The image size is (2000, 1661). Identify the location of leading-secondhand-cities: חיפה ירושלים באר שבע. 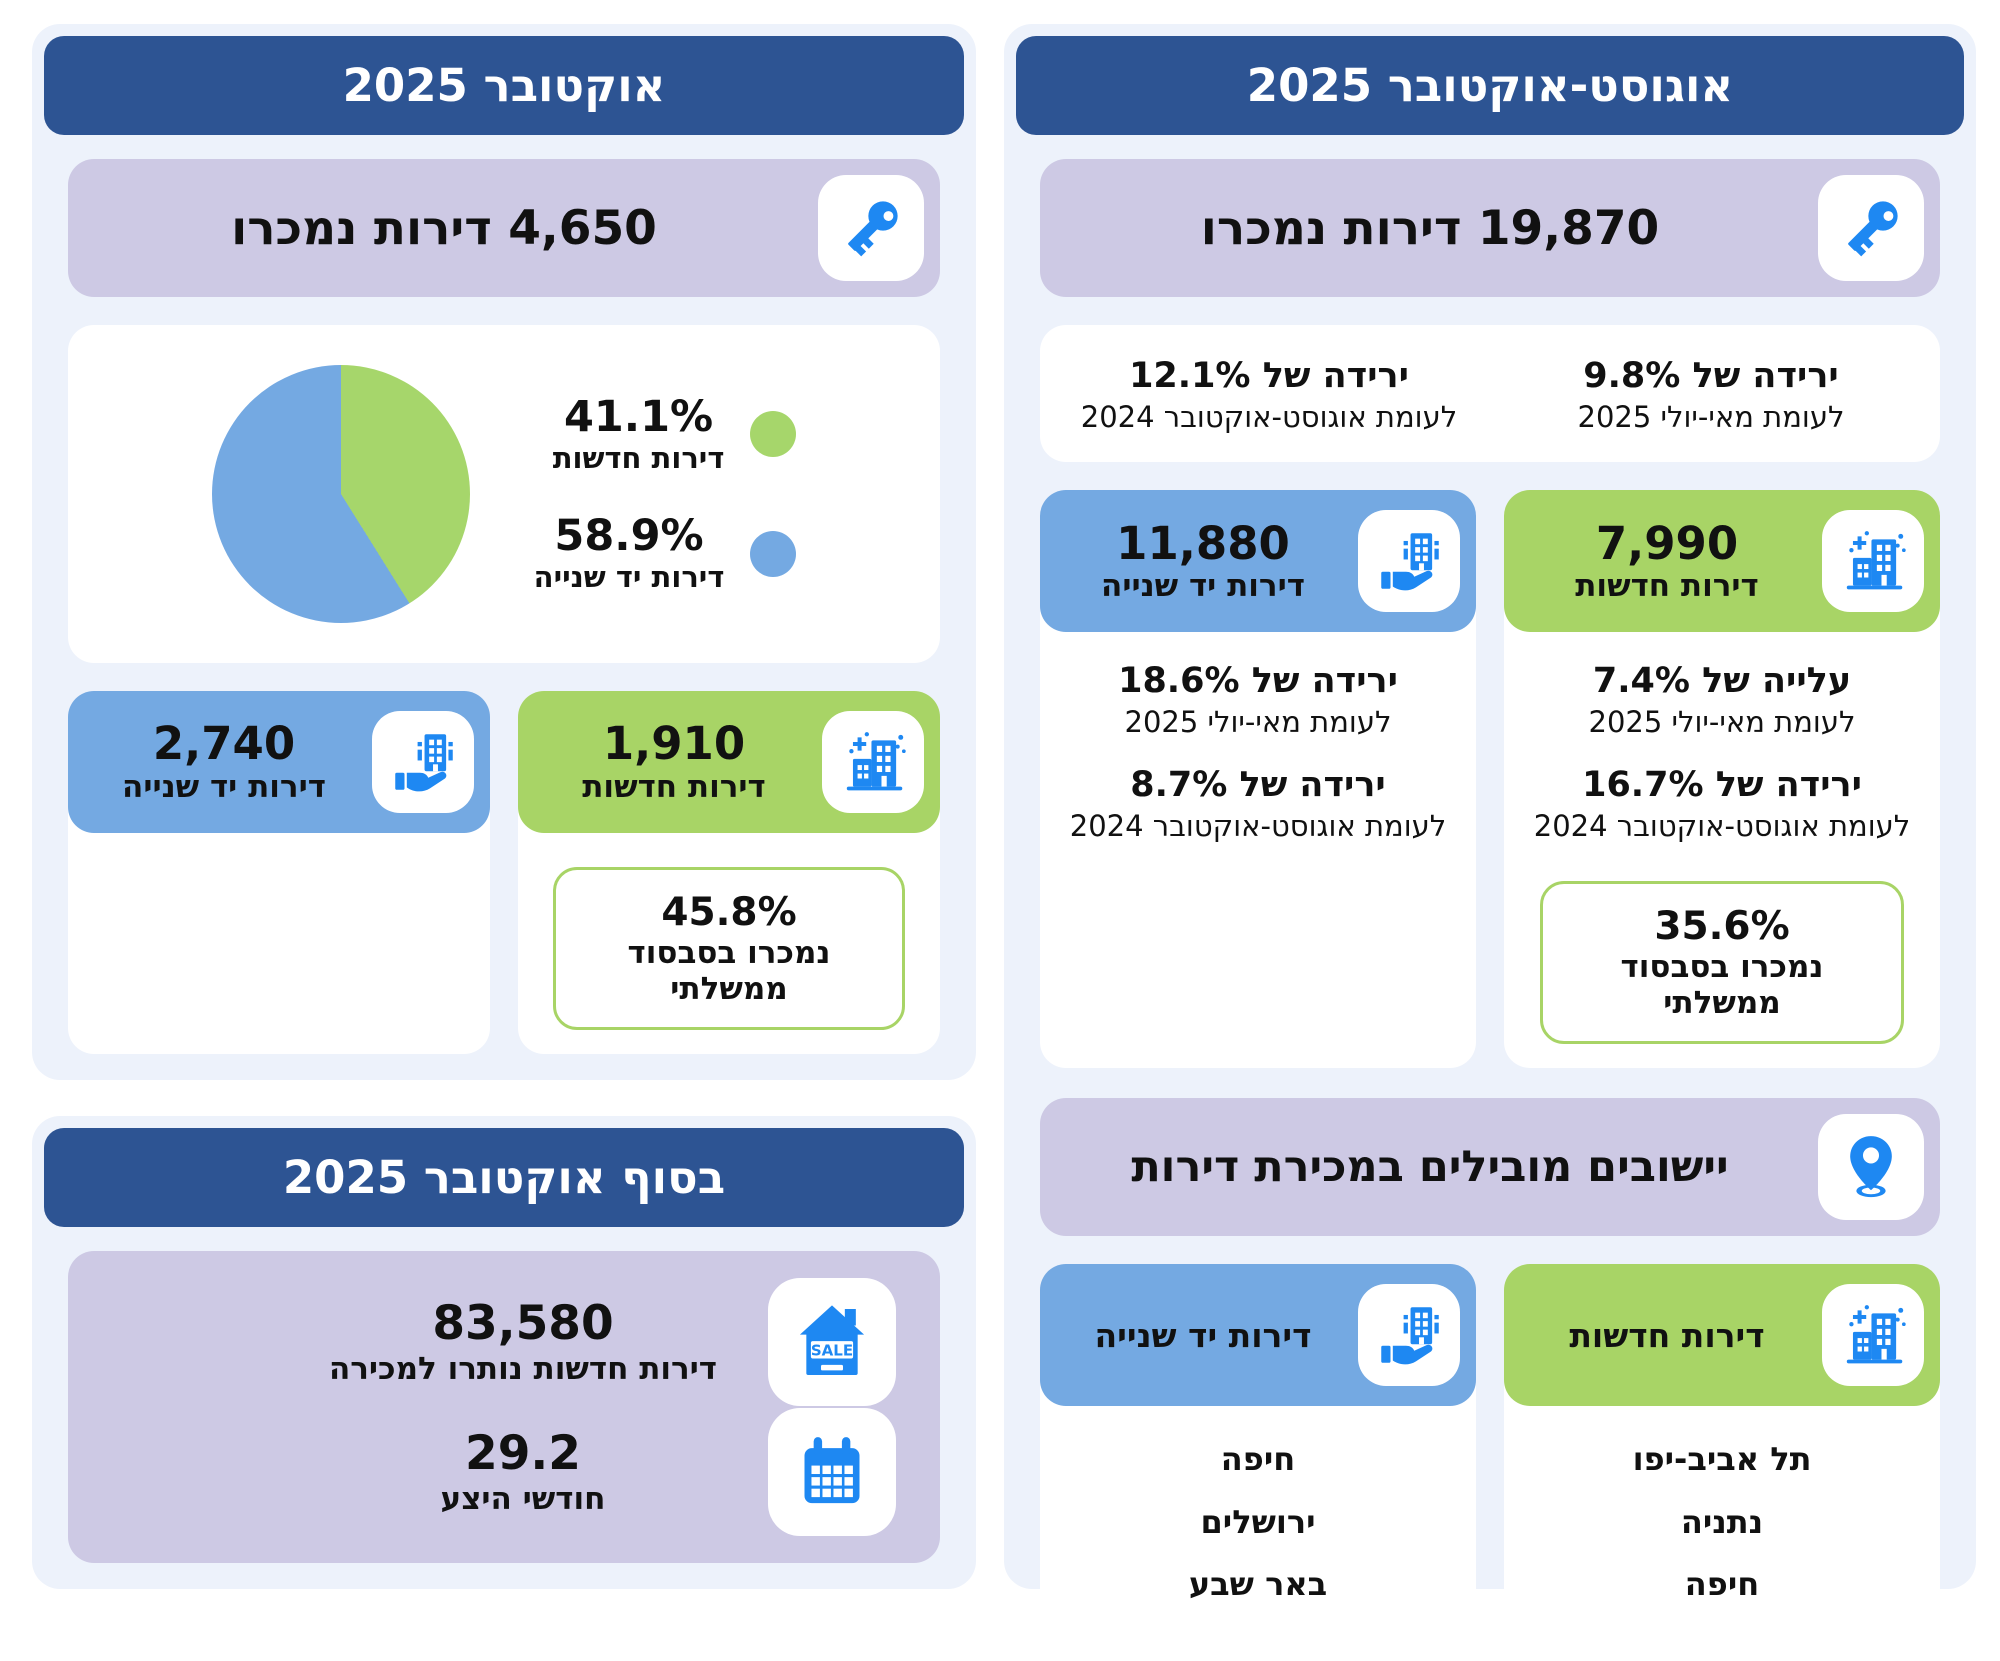
(1258, 1526).